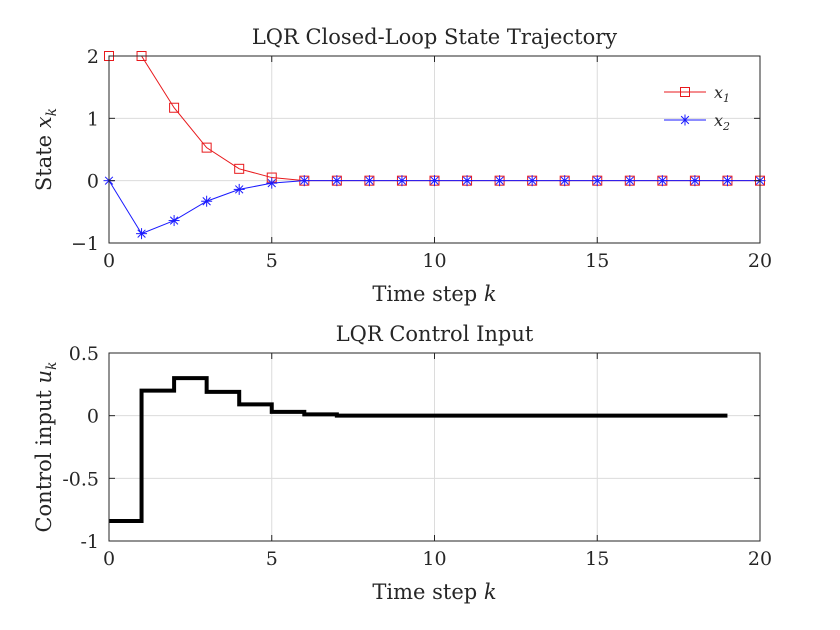  Describe the element at coordinates (93, 57) in the screenshot. I see `y-tick-label: 2` at that location.